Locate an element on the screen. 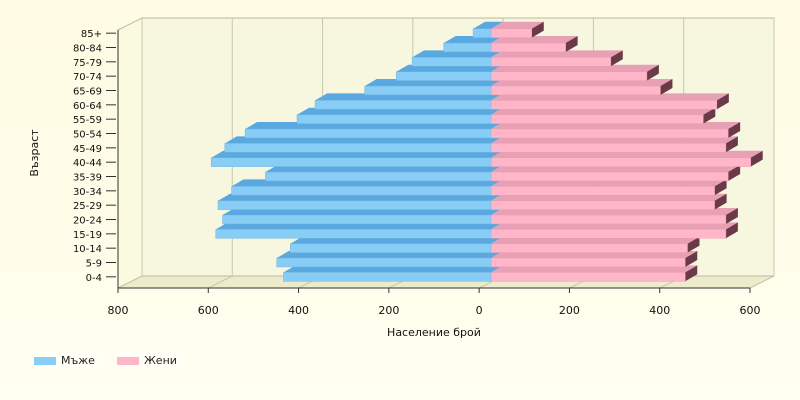 The height and width of the screenshot is (400, 800). y-tick-label: 20-24 is located at coordinates (87, 221).